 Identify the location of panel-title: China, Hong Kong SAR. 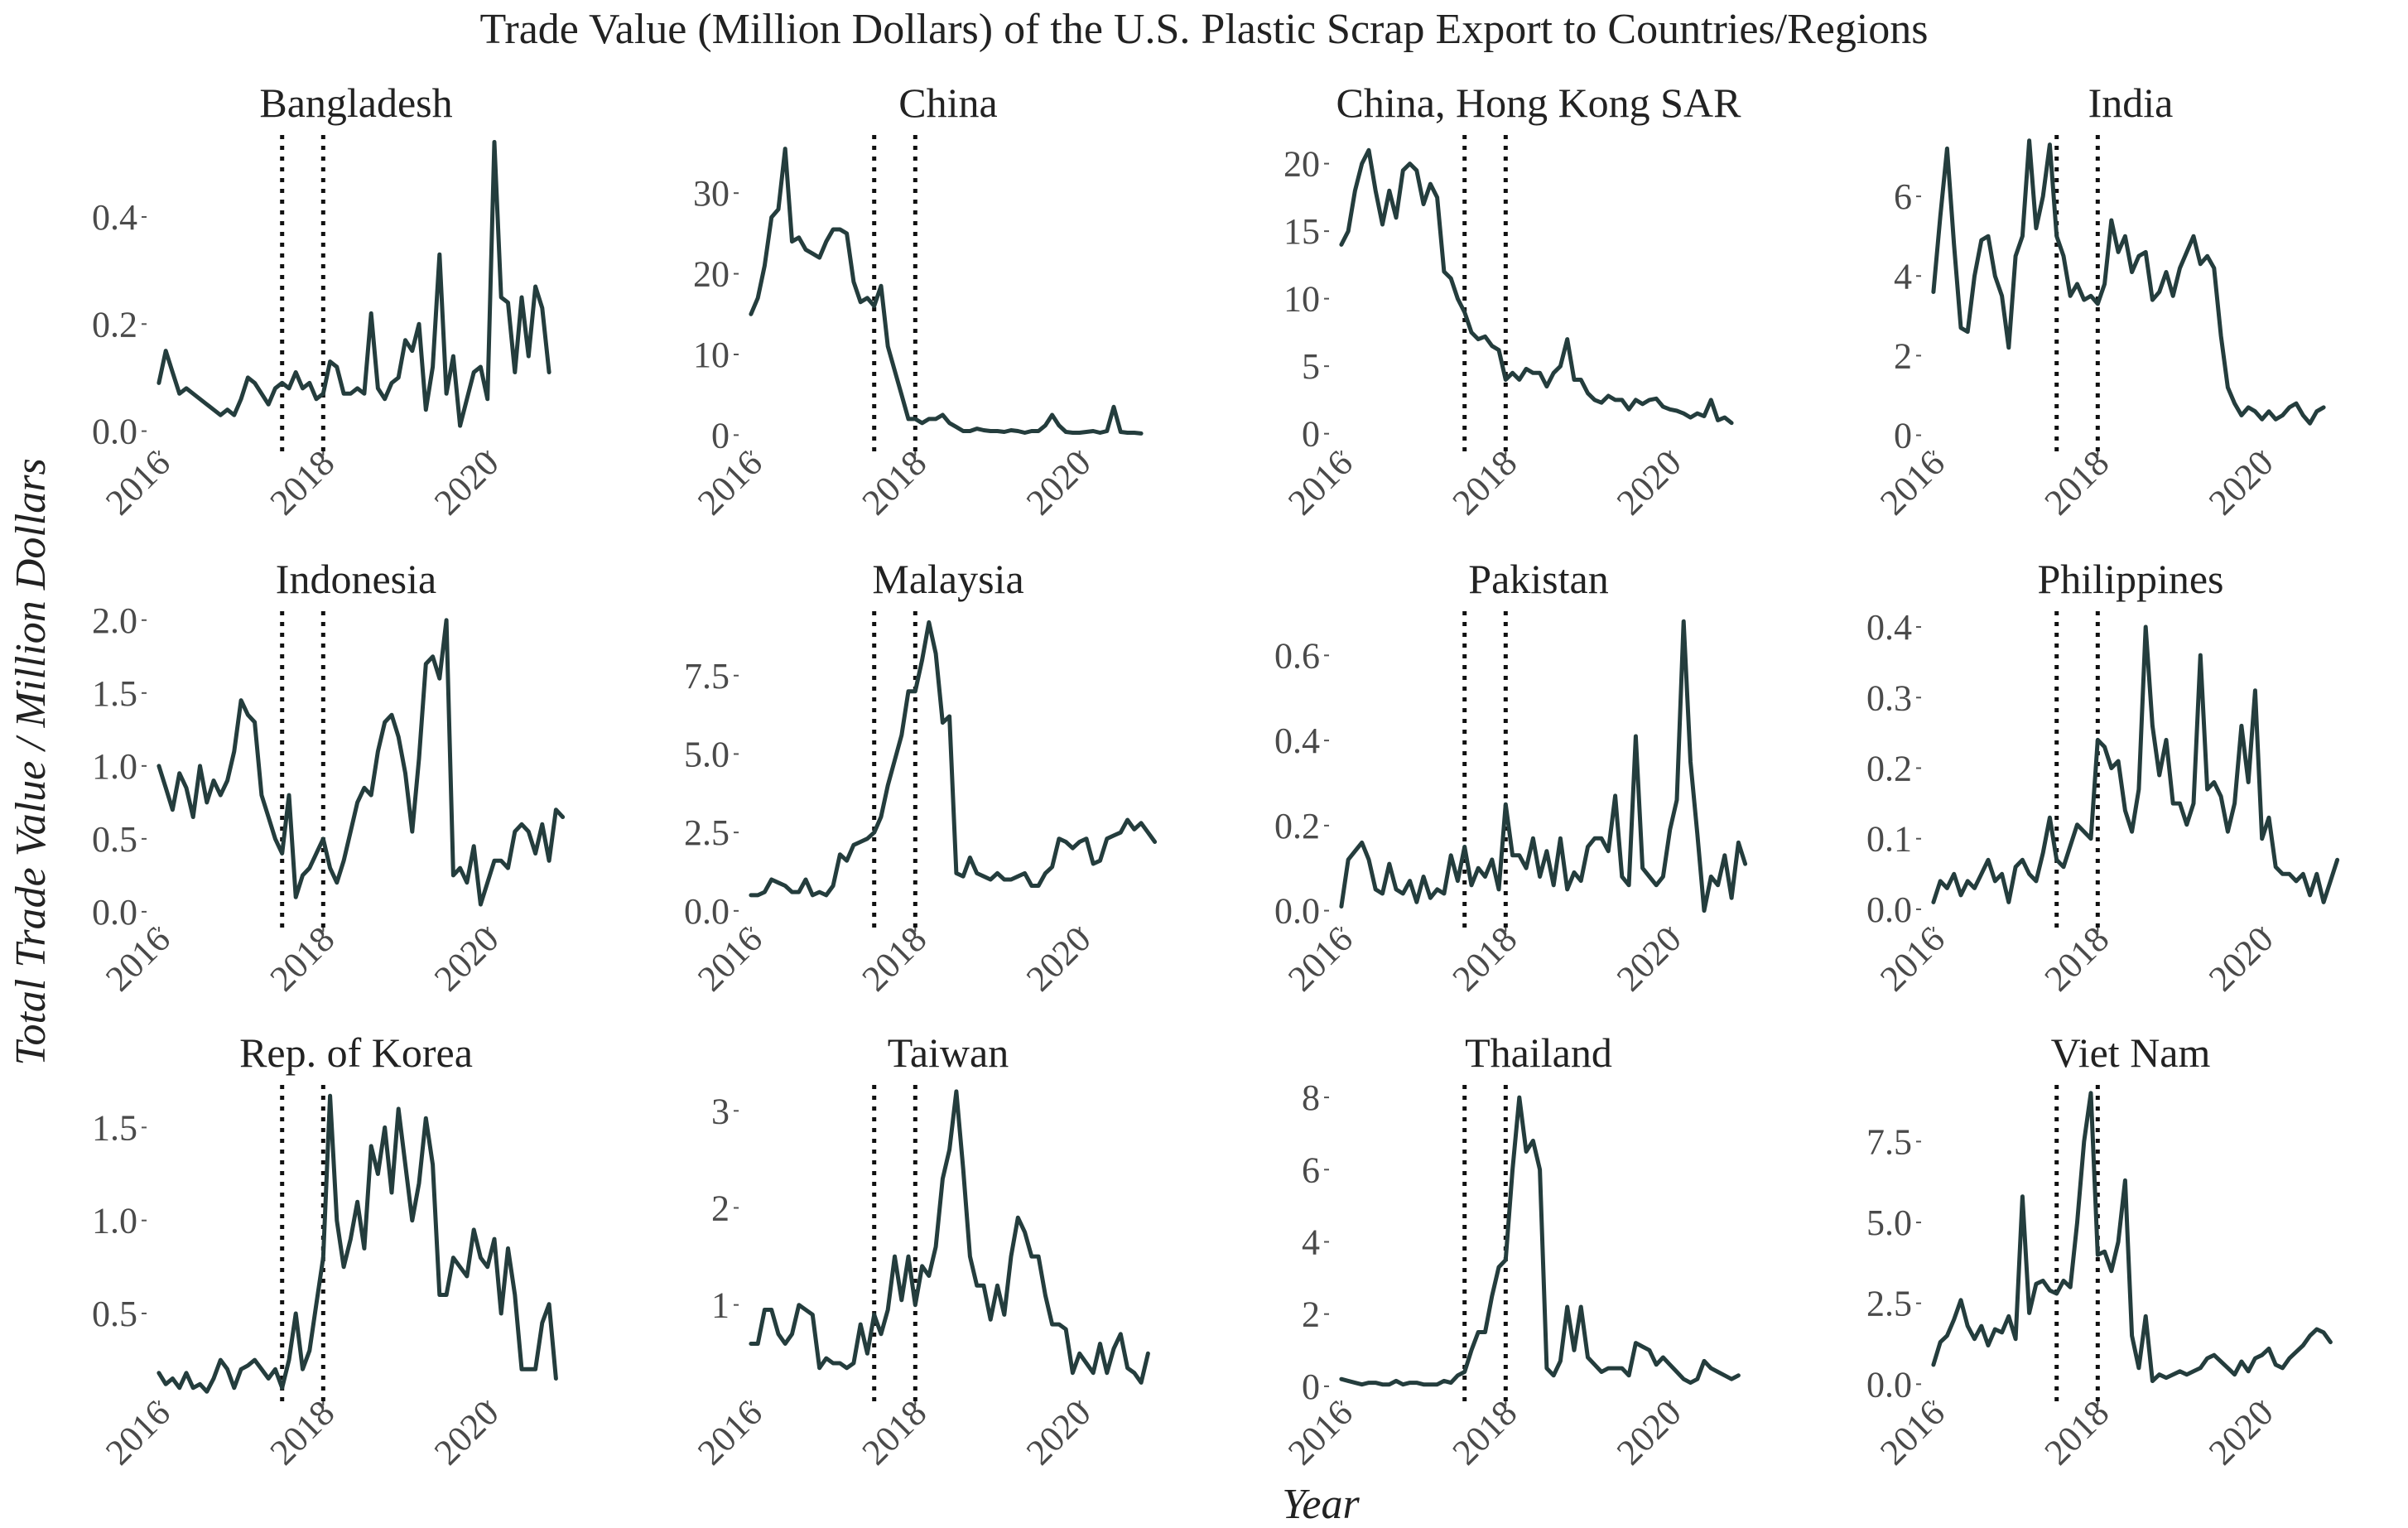
(1539, 103).